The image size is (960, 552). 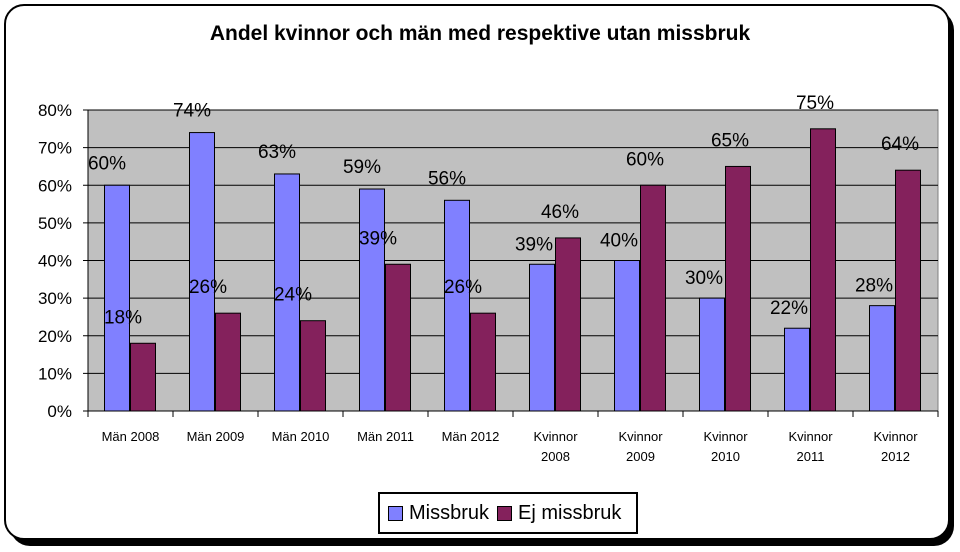 I want to click on x-tick-label: 2011, so click(x=811, y=456).